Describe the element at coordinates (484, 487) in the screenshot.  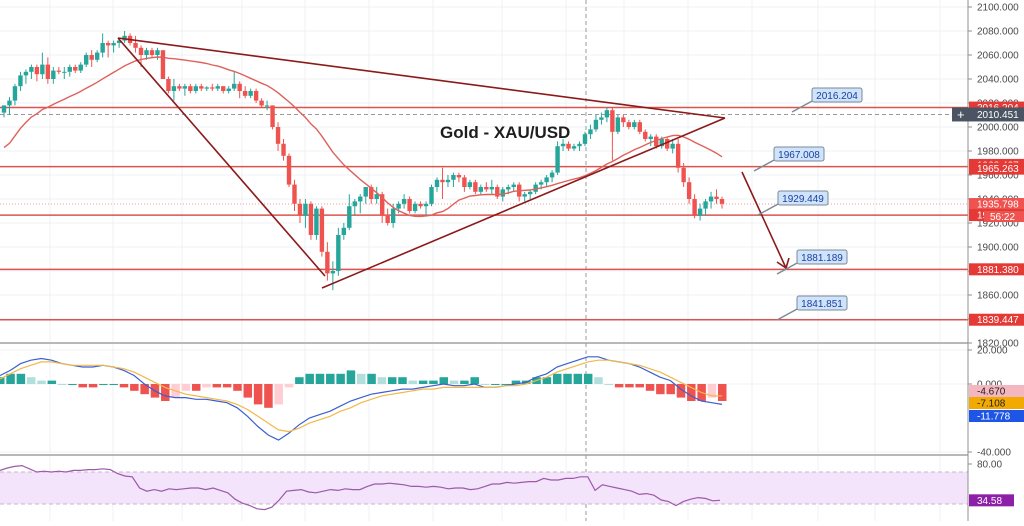
I see `rsi-pane` at that location.